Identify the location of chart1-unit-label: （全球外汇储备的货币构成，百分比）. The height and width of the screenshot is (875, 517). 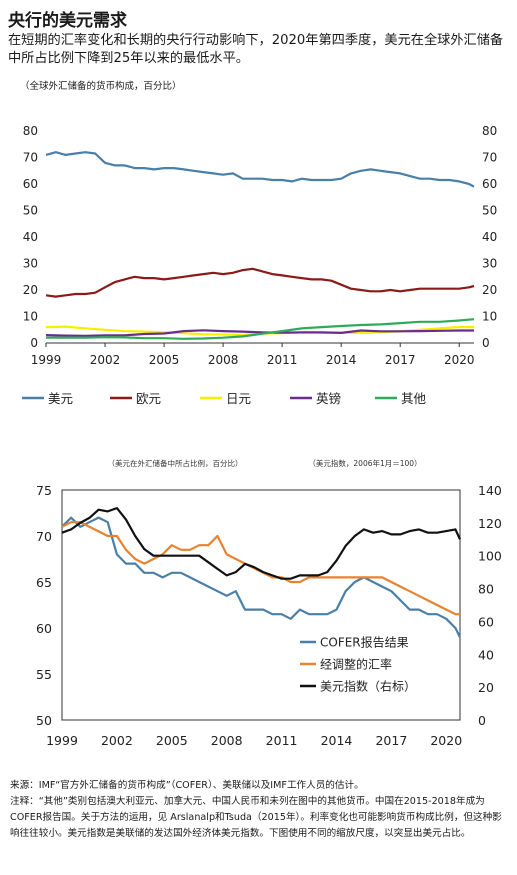
(101, 86).